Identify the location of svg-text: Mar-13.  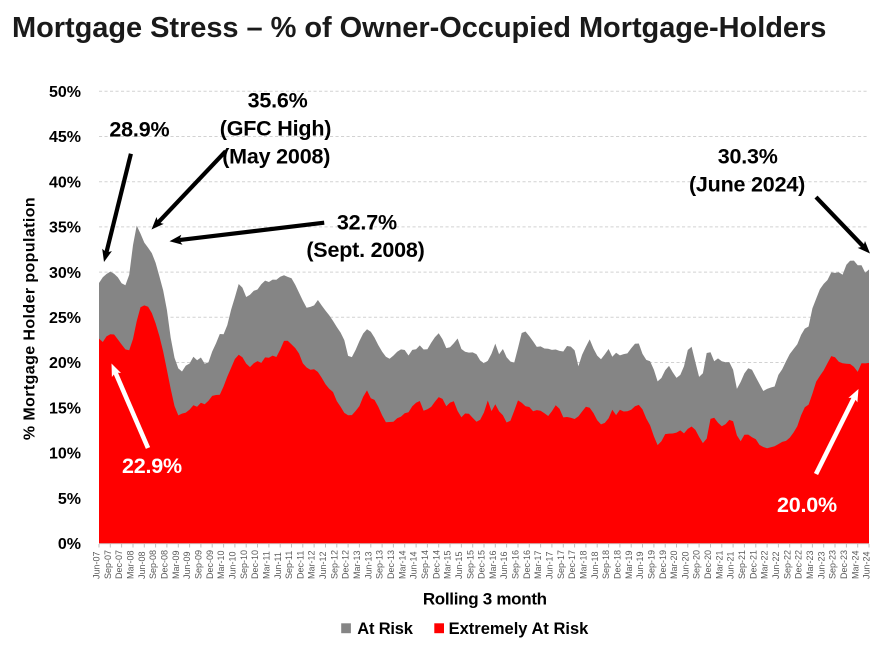
(357, 564).